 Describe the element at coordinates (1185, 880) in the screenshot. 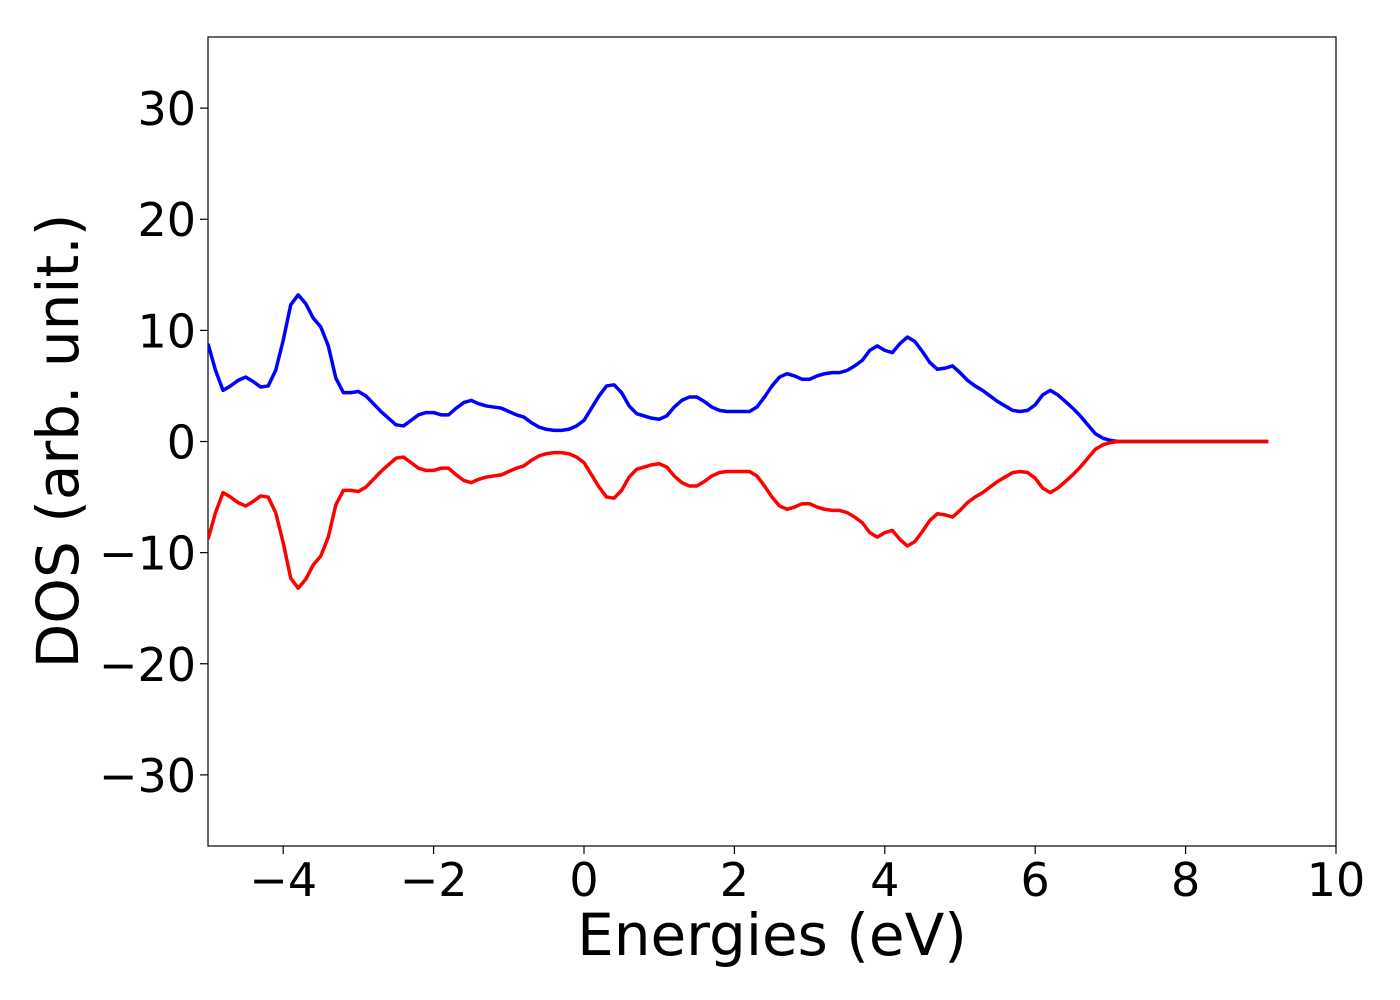

I see `x-tick-label: 8` at that location.